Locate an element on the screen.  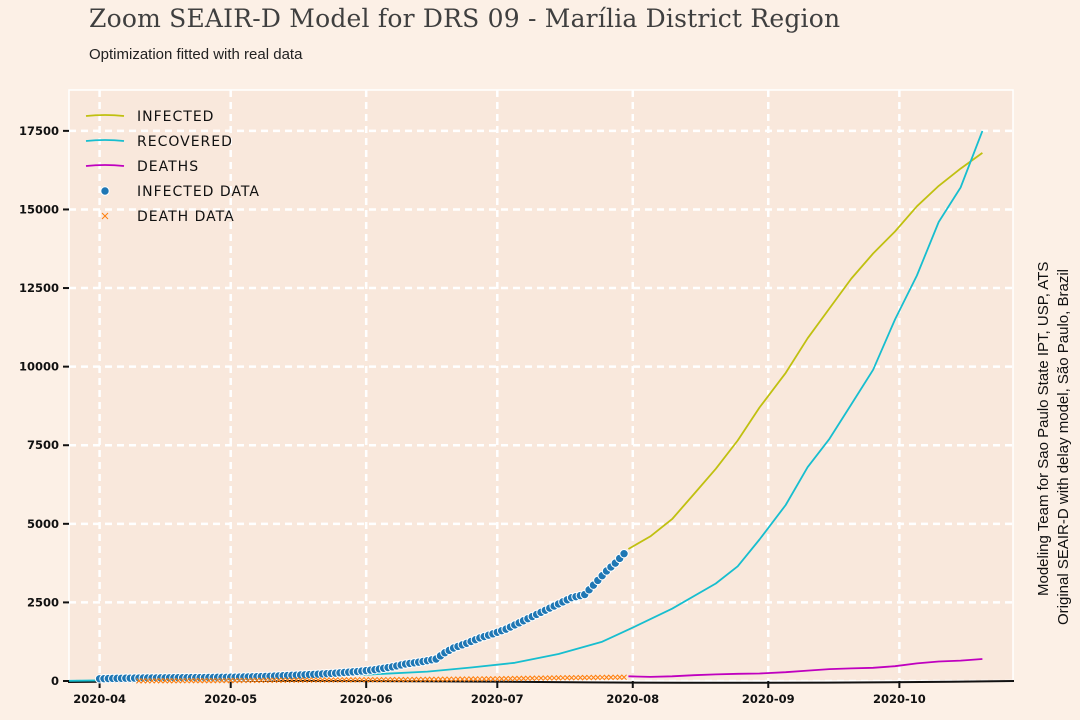
y-tick-label: 12500 is located at coordinates (39, 288).